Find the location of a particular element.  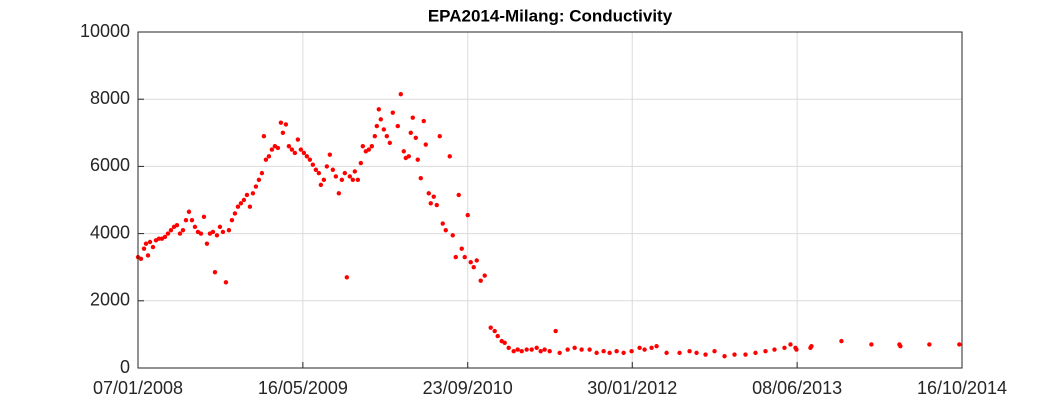

y-tick-label: 6000 is located at coordinates (110, 165).